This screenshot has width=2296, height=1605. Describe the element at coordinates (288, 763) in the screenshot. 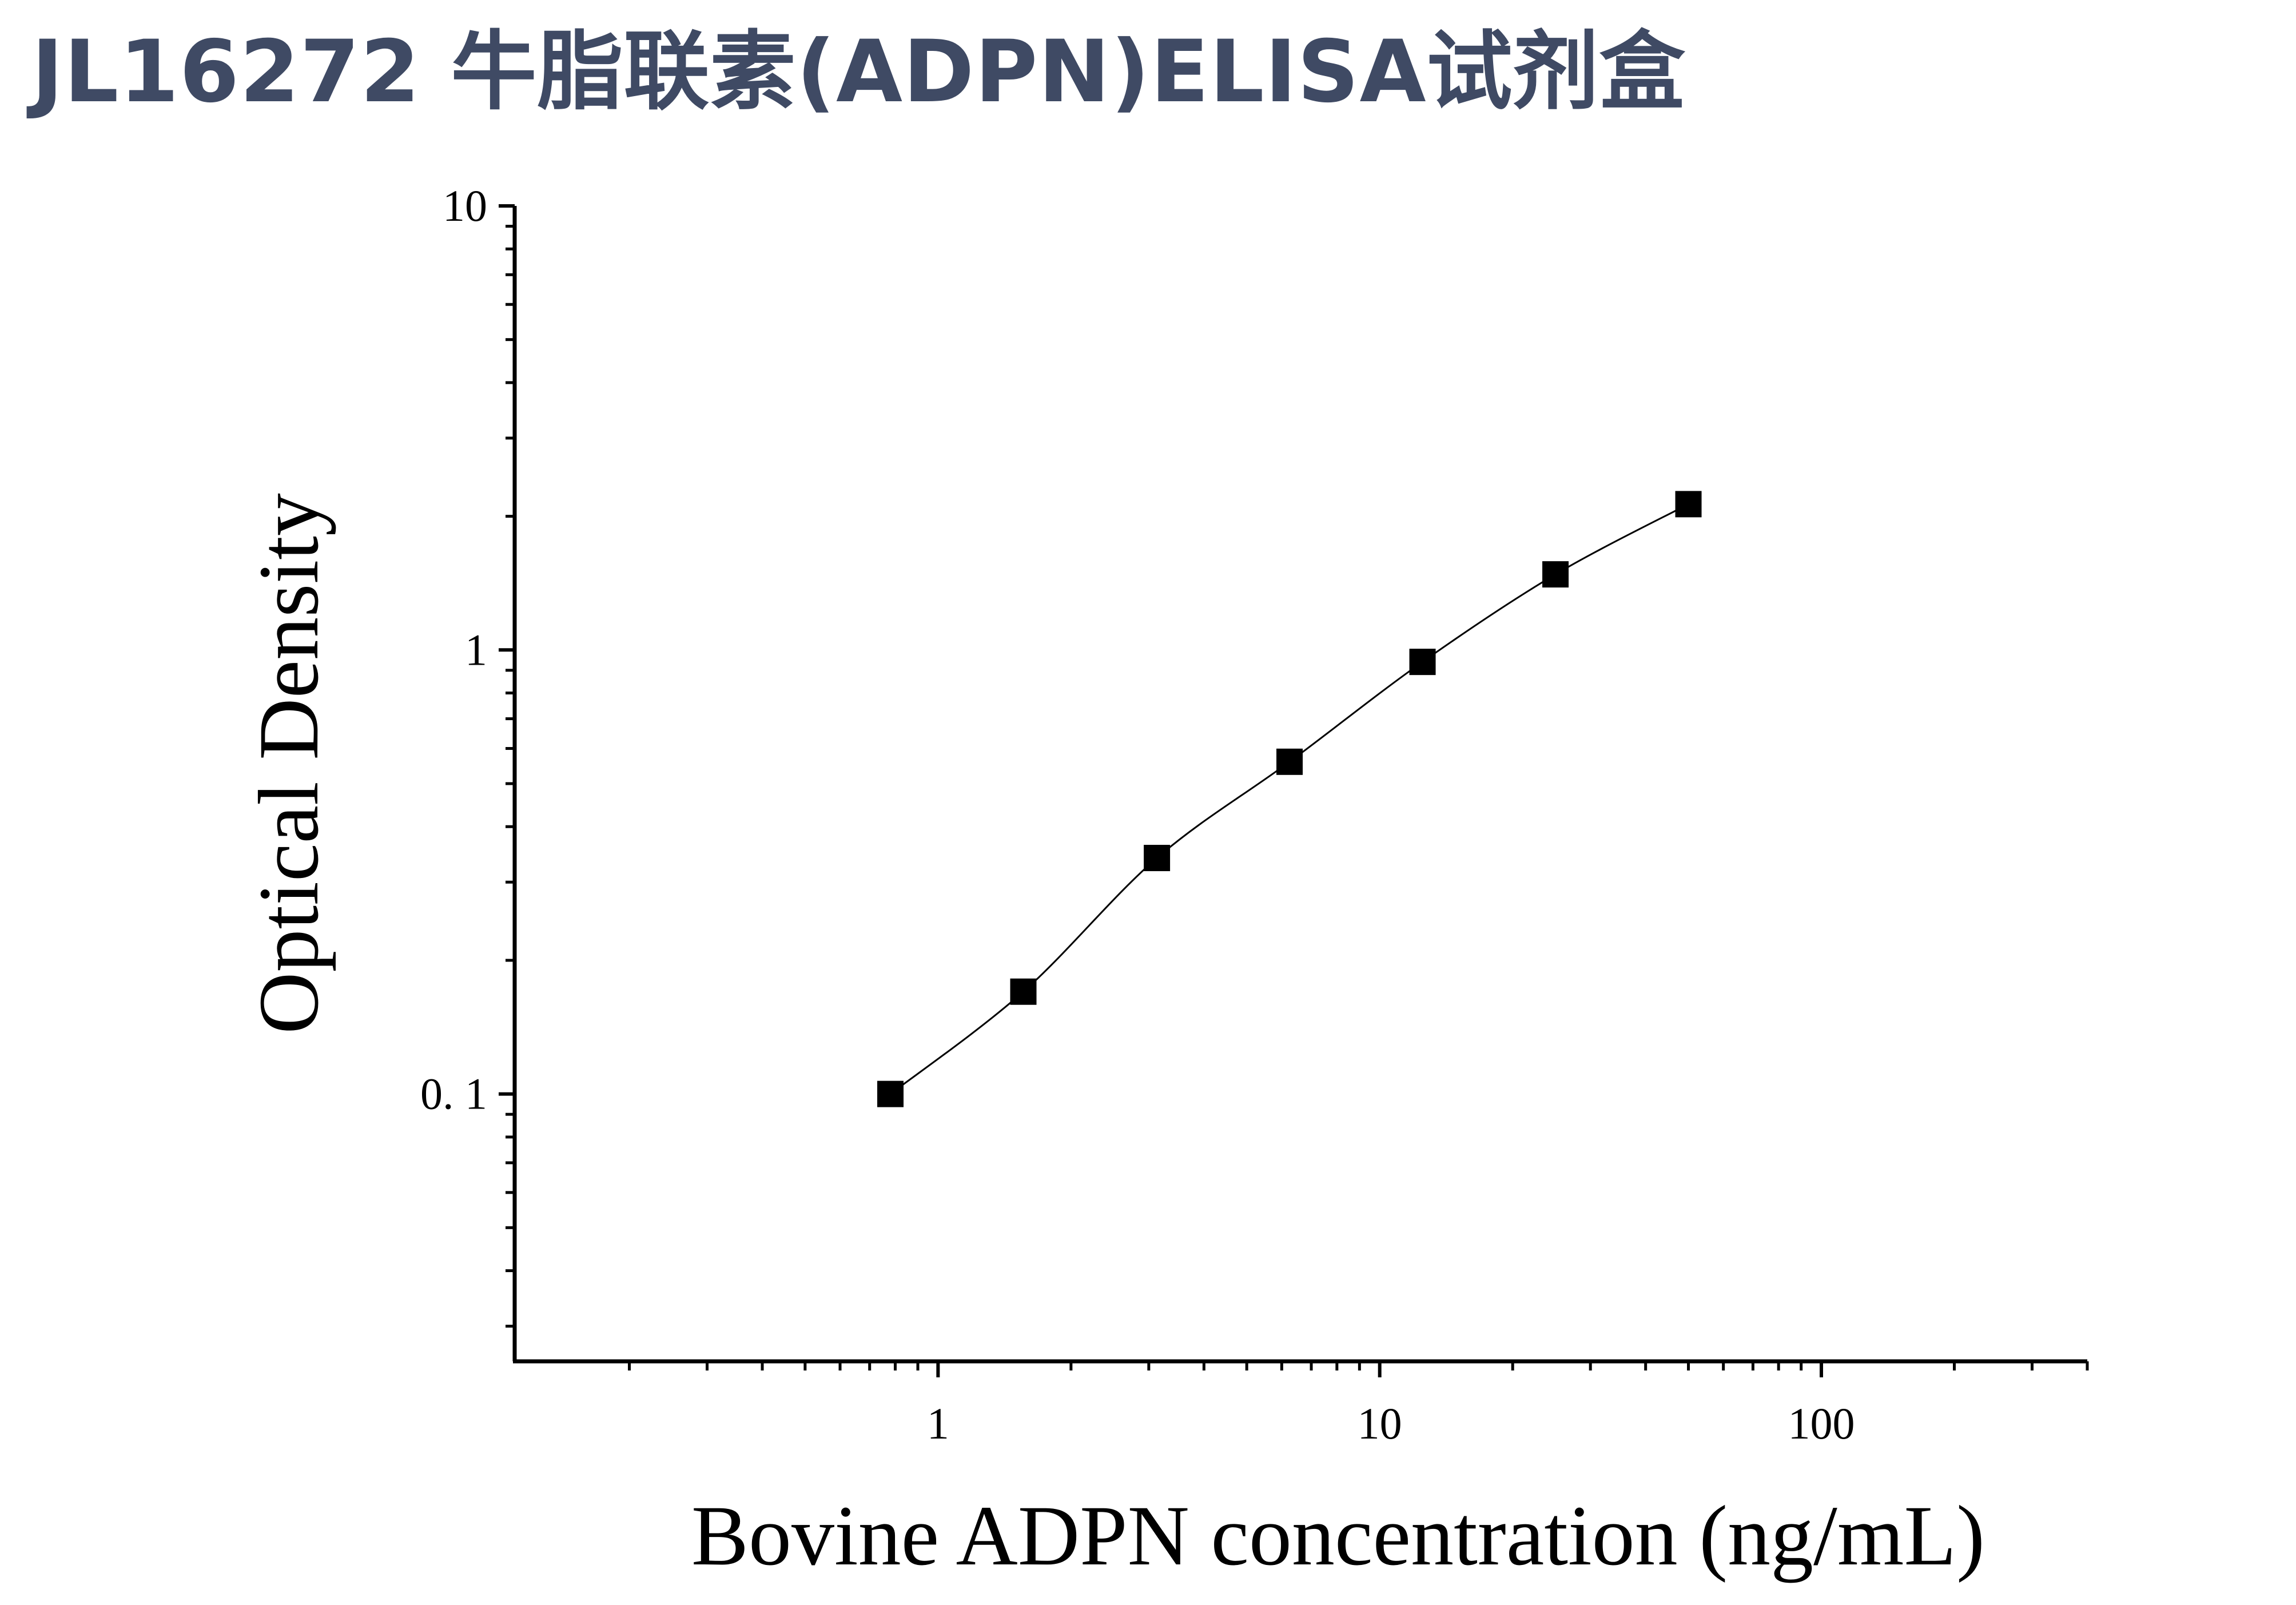

I see `y-axis-title: Optical Density` at that location.